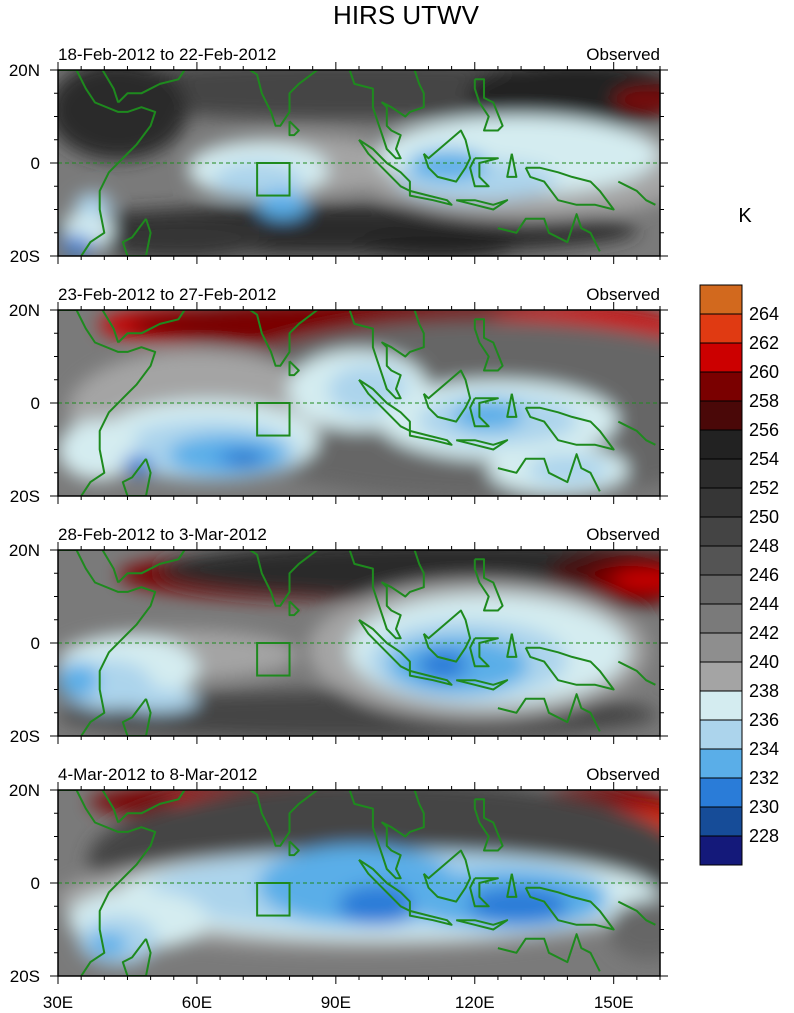 This screenshot has width=794, height=1013. I want to click on utwv-field, so click(359, 643).